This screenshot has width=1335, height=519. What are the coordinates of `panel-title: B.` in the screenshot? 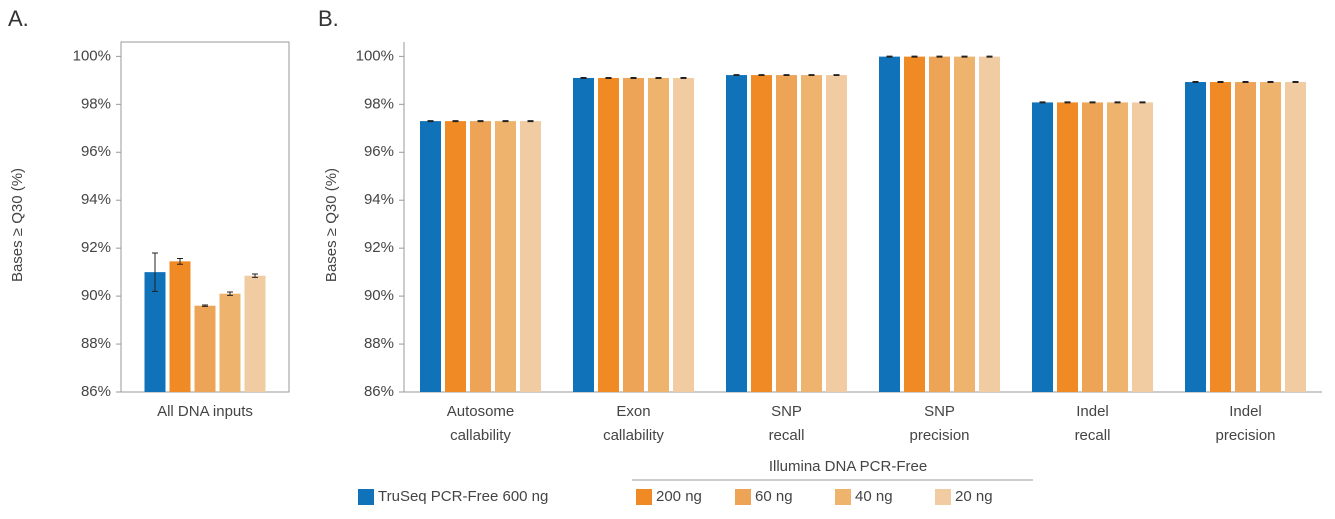 It's located at (328, 18).